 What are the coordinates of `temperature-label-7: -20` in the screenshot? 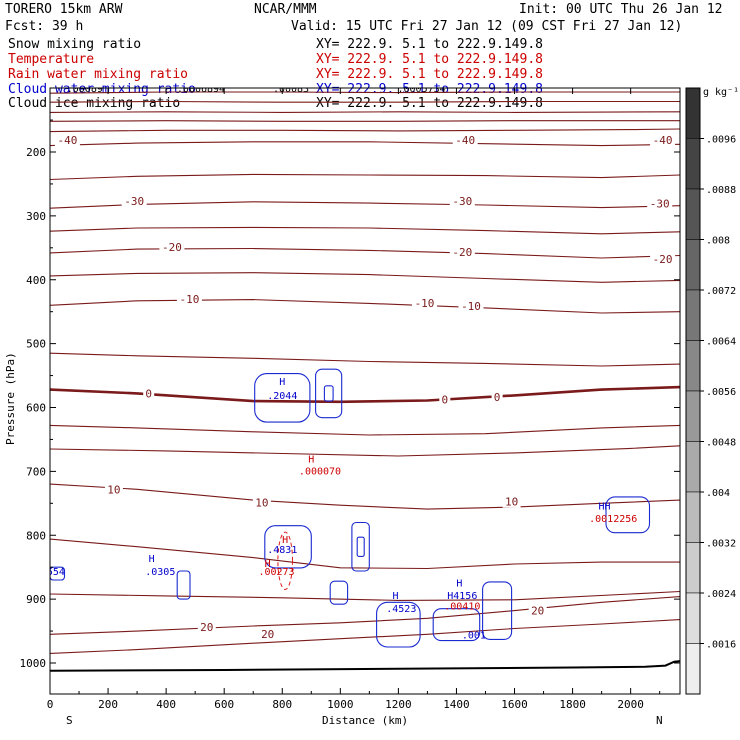 It's located at (462, 252).